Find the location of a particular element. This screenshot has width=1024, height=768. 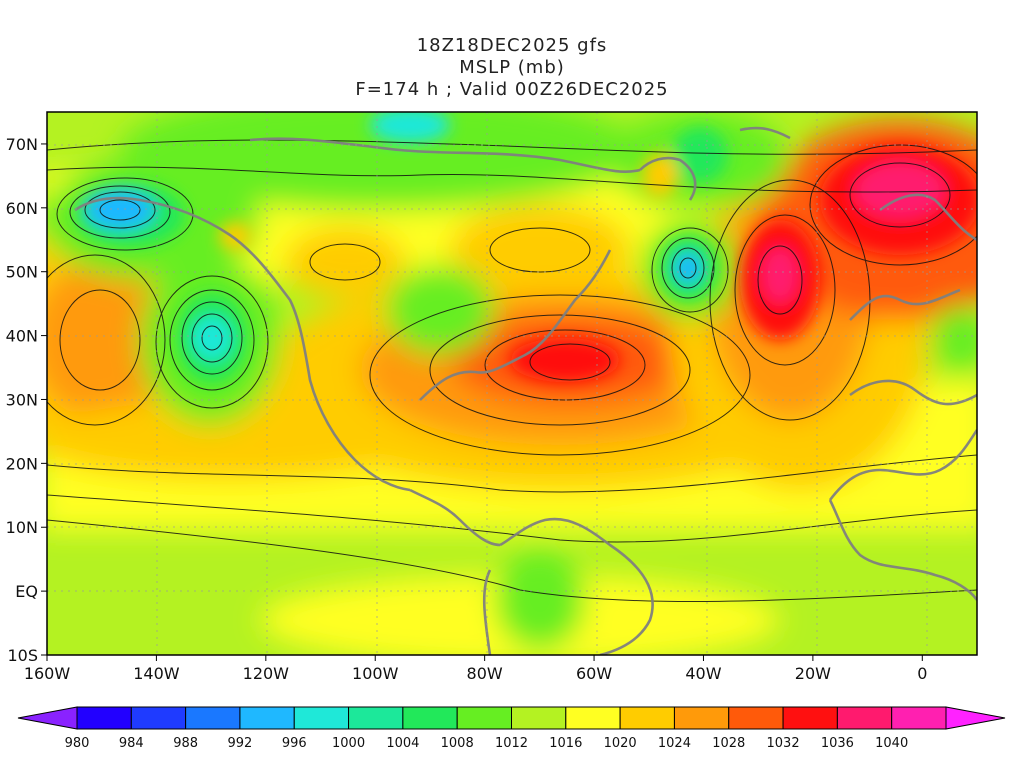

lat-label: 10S is located at coordinates (22, 655).